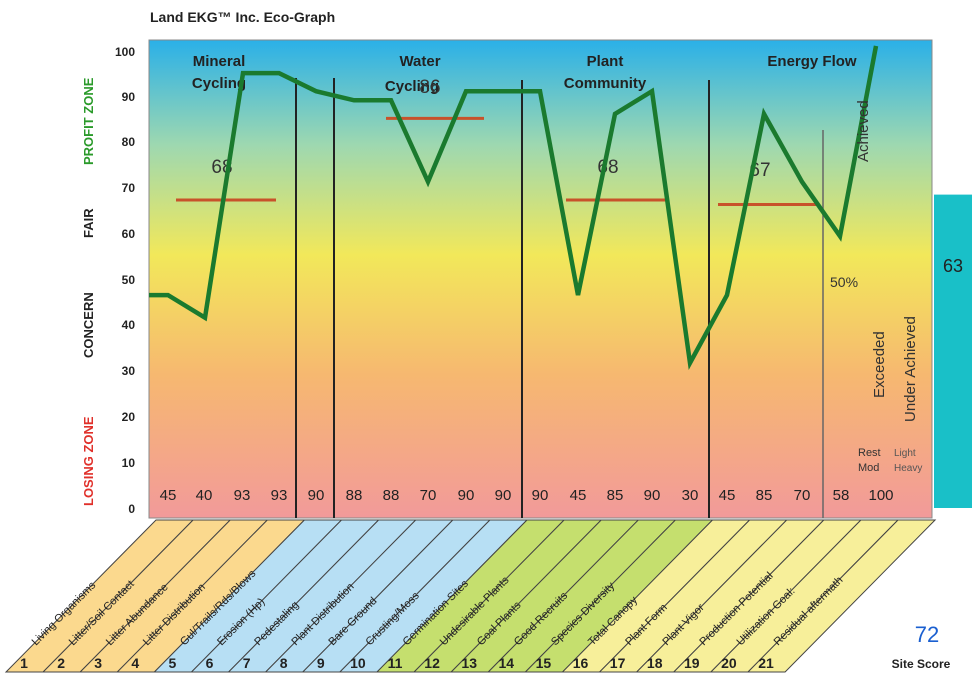 The width and height of the screenshot is (972, 681). Describe the element at coordinates (429, 87) in the screenshot. I see `target-label-water: 86` at that location.